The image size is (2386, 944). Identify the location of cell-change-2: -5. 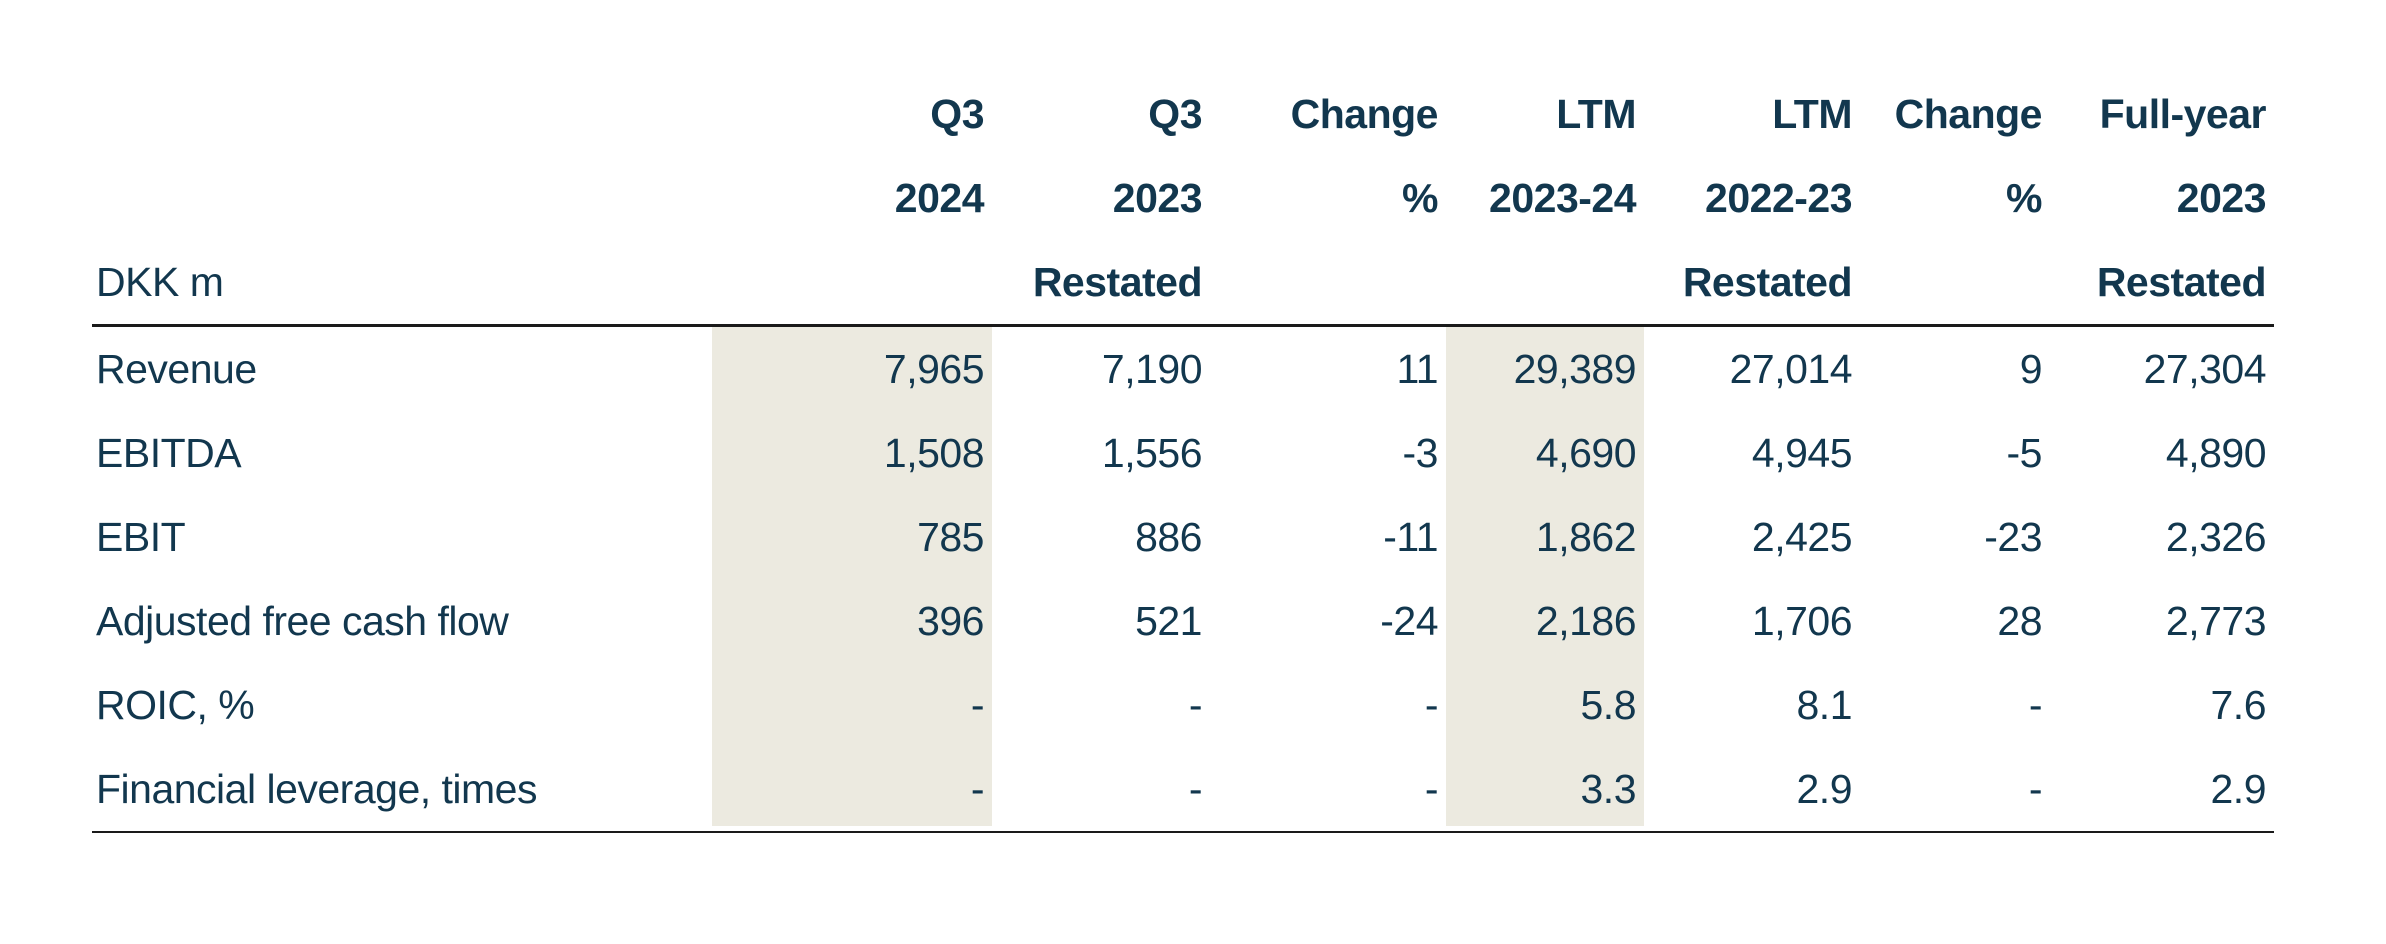
(2024, 452).